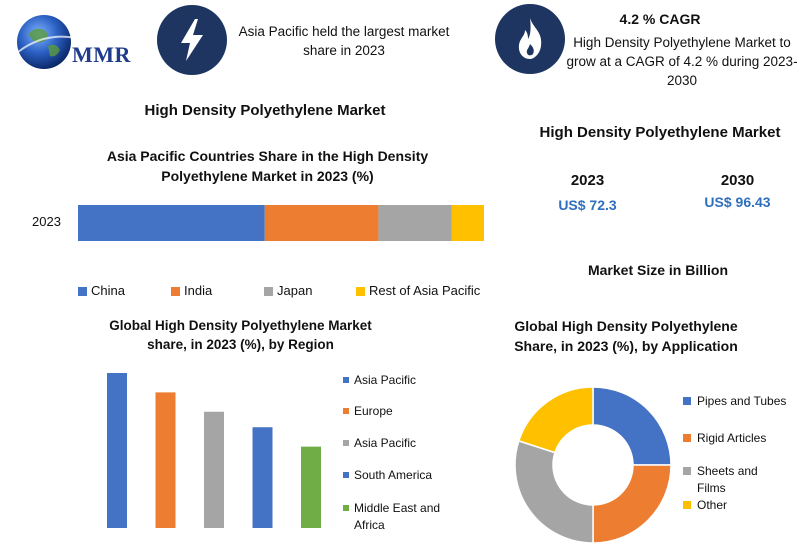  Describe the element at coordinates (737, 202) in the screenshot. I see `value-2030: US$ 96.43` at that location.